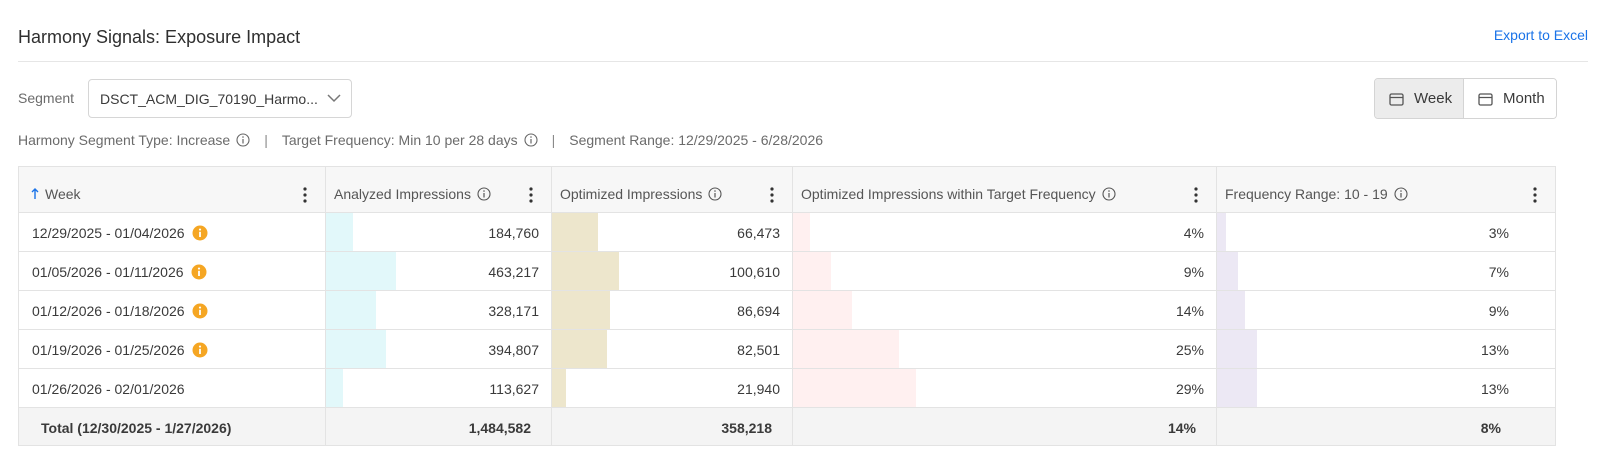 Image resolution: width=1600 pixels, height=472 pixels. I want to click on cell-value: 82,501, so click(758, 350).